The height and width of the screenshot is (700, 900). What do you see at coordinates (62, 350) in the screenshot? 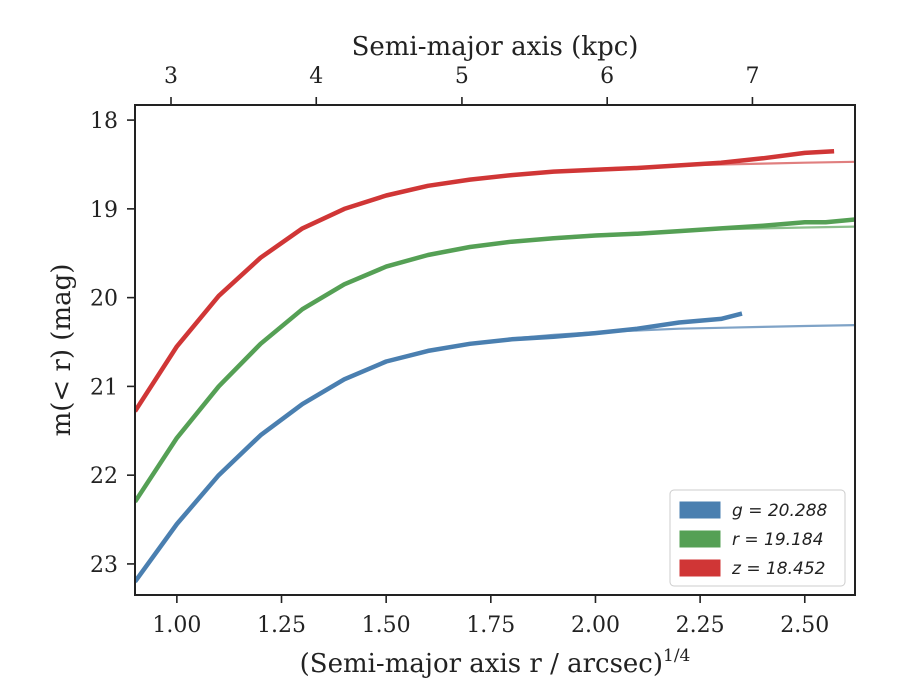
I see `y-axis-title: m(< r) (mag)` at bounding box center [62, 350].